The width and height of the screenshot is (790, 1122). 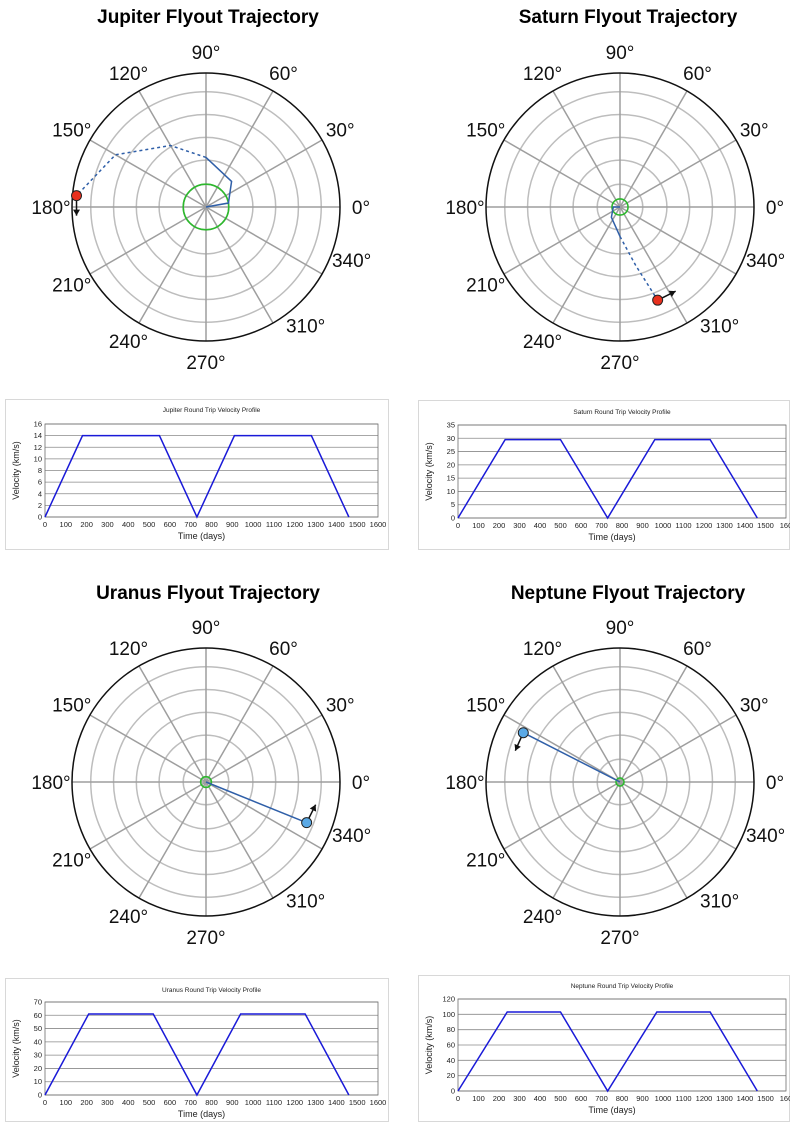 What do you see at coordinates (628, 17) in the screenshot?
I see `saturn-title: Saturn Flyout Trajectory` at bounding box center [628, 17].